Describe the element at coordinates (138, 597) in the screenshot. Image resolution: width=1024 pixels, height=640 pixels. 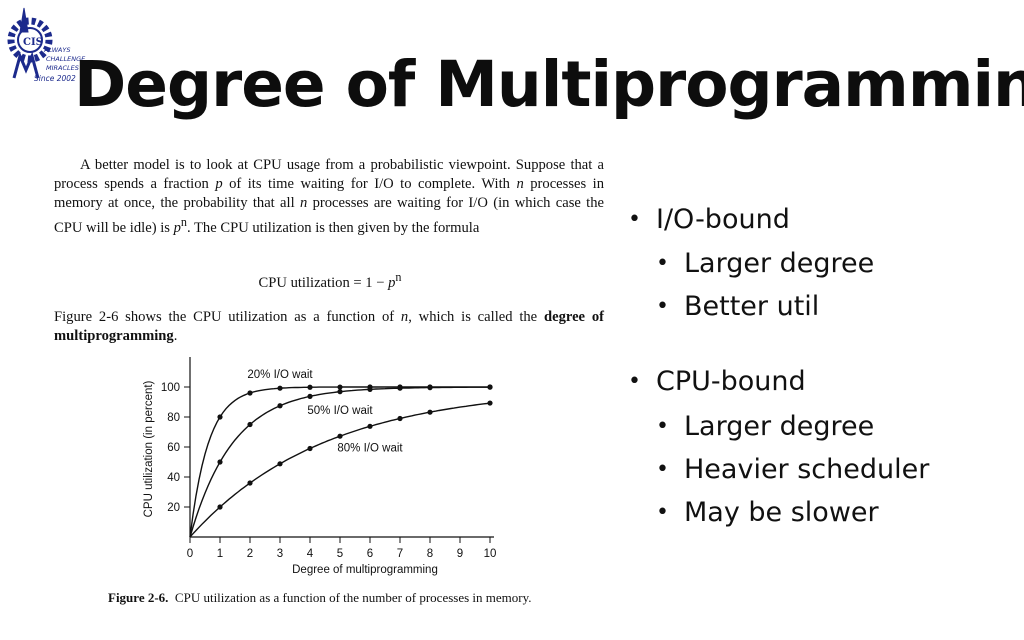
I see `figure-label: Figure 2-6.` at that location.